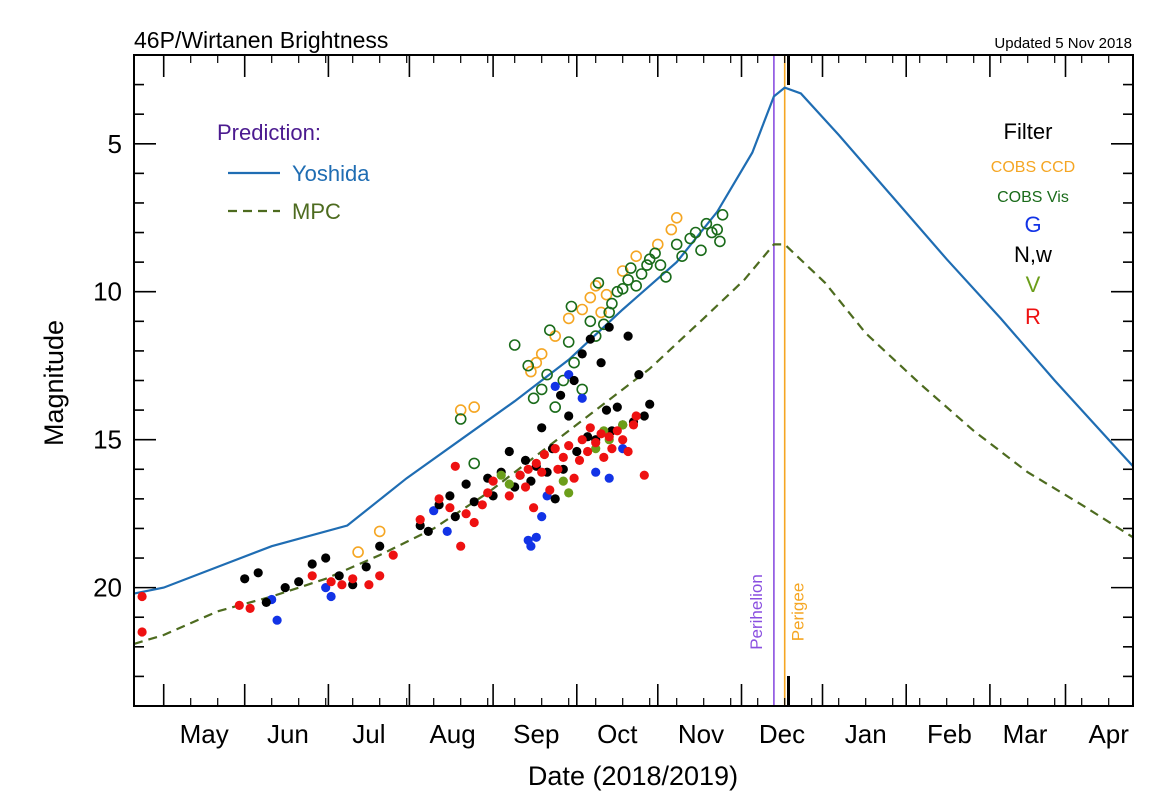  I want to click on x-tick-label: May, so click(204, 734).